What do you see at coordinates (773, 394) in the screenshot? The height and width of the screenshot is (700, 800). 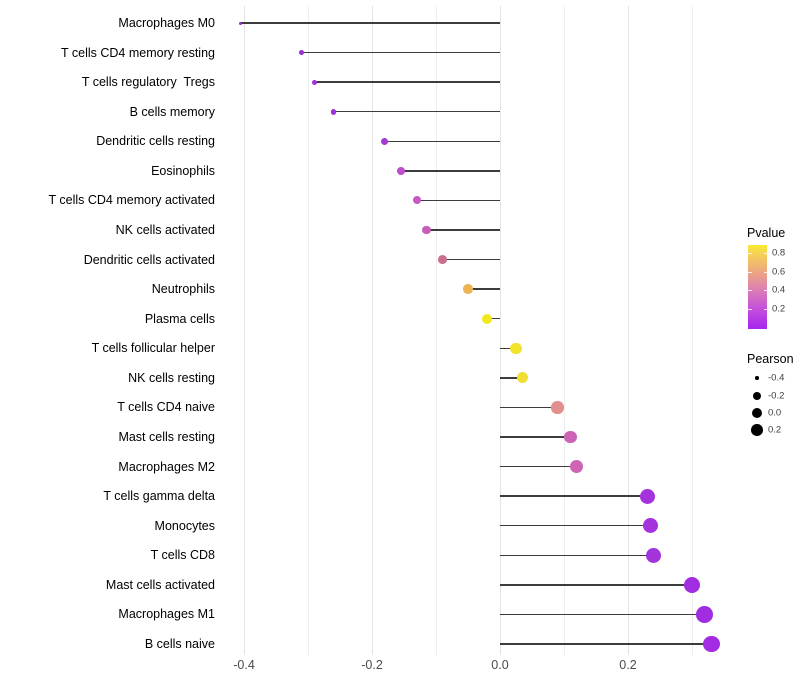 I see `legend-pearson: Pearson -0.4 -0.2 0.0 0.2` at bounding box center [773, 394].